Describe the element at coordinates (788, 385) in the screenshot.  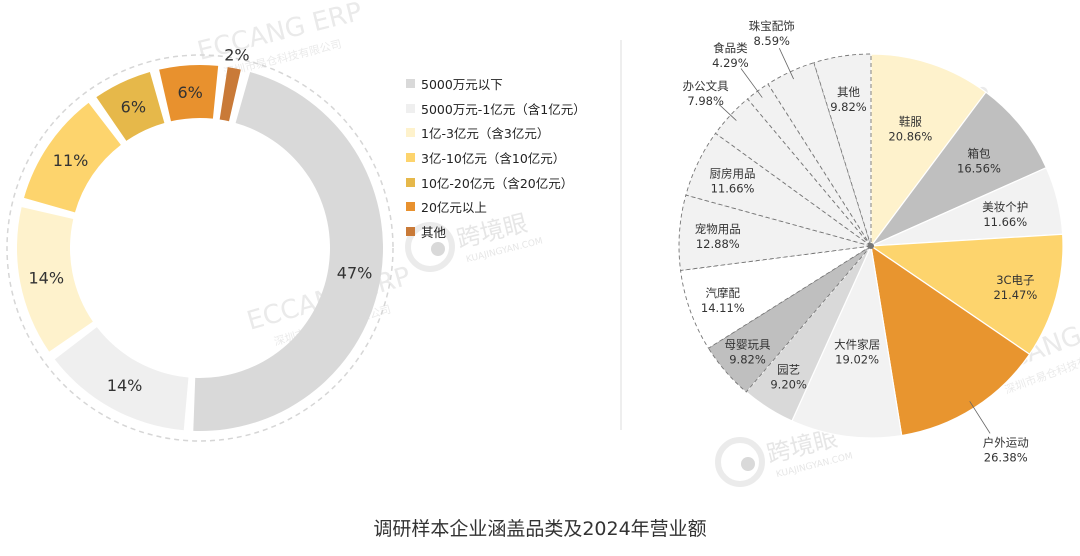
I see `pie-value-label: 9.20%` at that location.